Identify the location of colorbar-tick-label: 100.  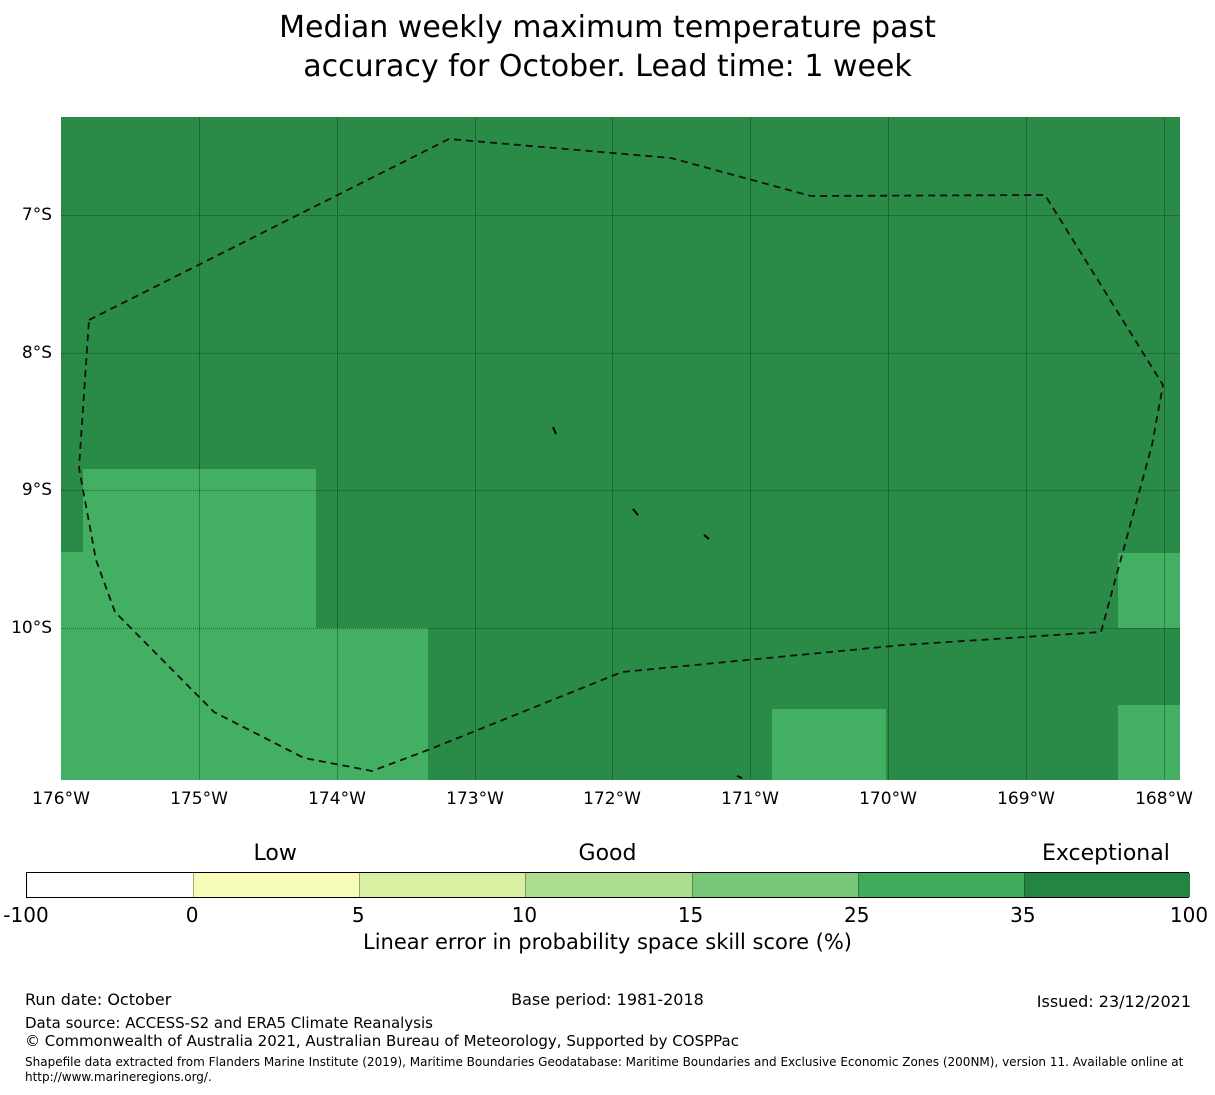
(1189, 915).